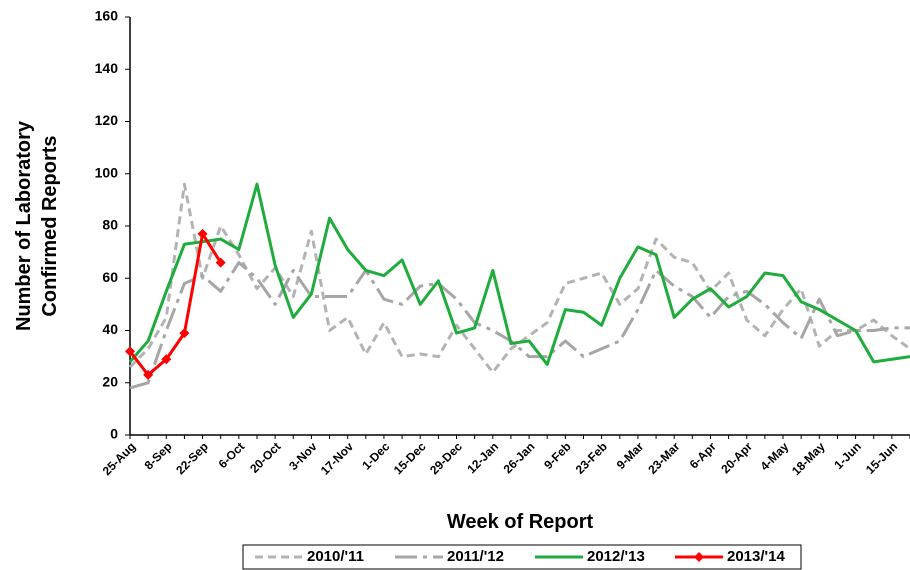 Image resolution: width=910 pixels, height=570 pixels. Describe the element at coordinates (107, 16) in the screenshot. I see `y-tick-label: 160` at that location.